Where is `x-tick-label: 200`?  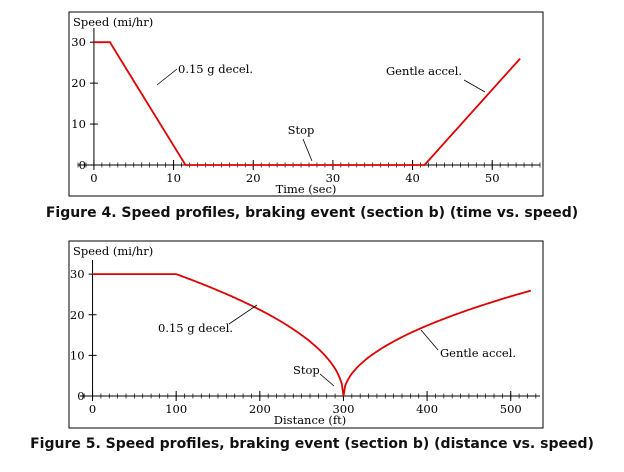 x-tick-label: 200 is located at coordinates (260, 409).